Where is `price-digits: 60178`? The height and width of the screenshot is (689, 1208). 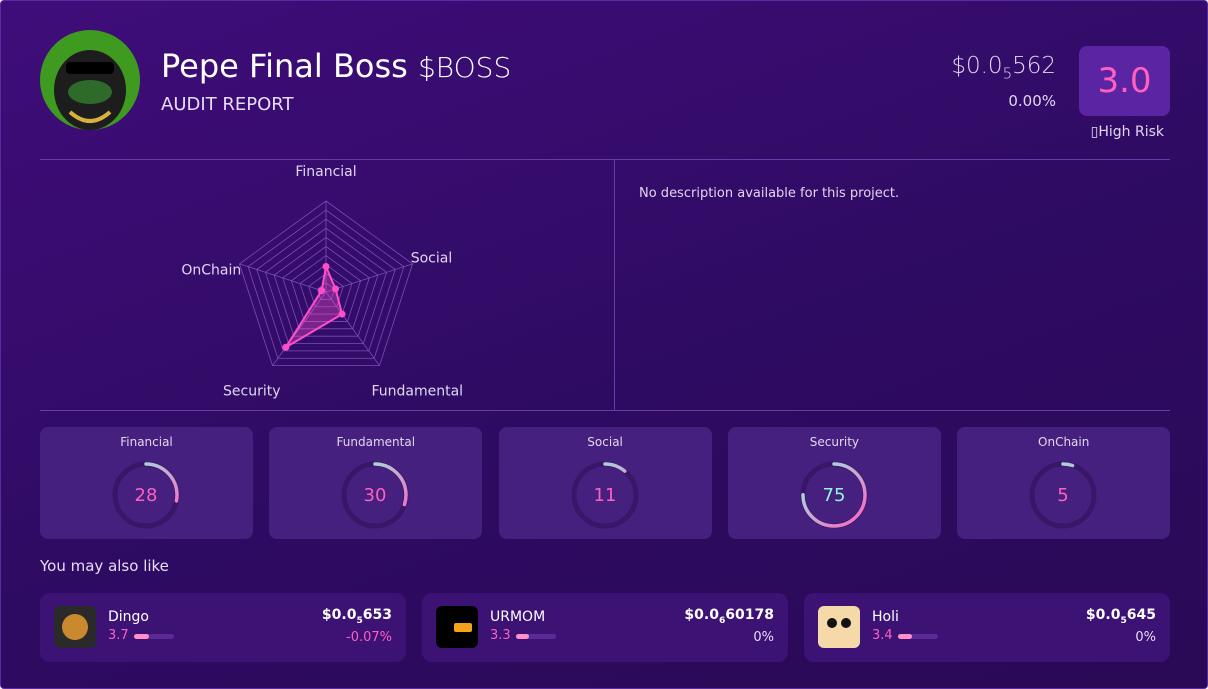 price-digits: 60178 is located at coordinates (749, 615).